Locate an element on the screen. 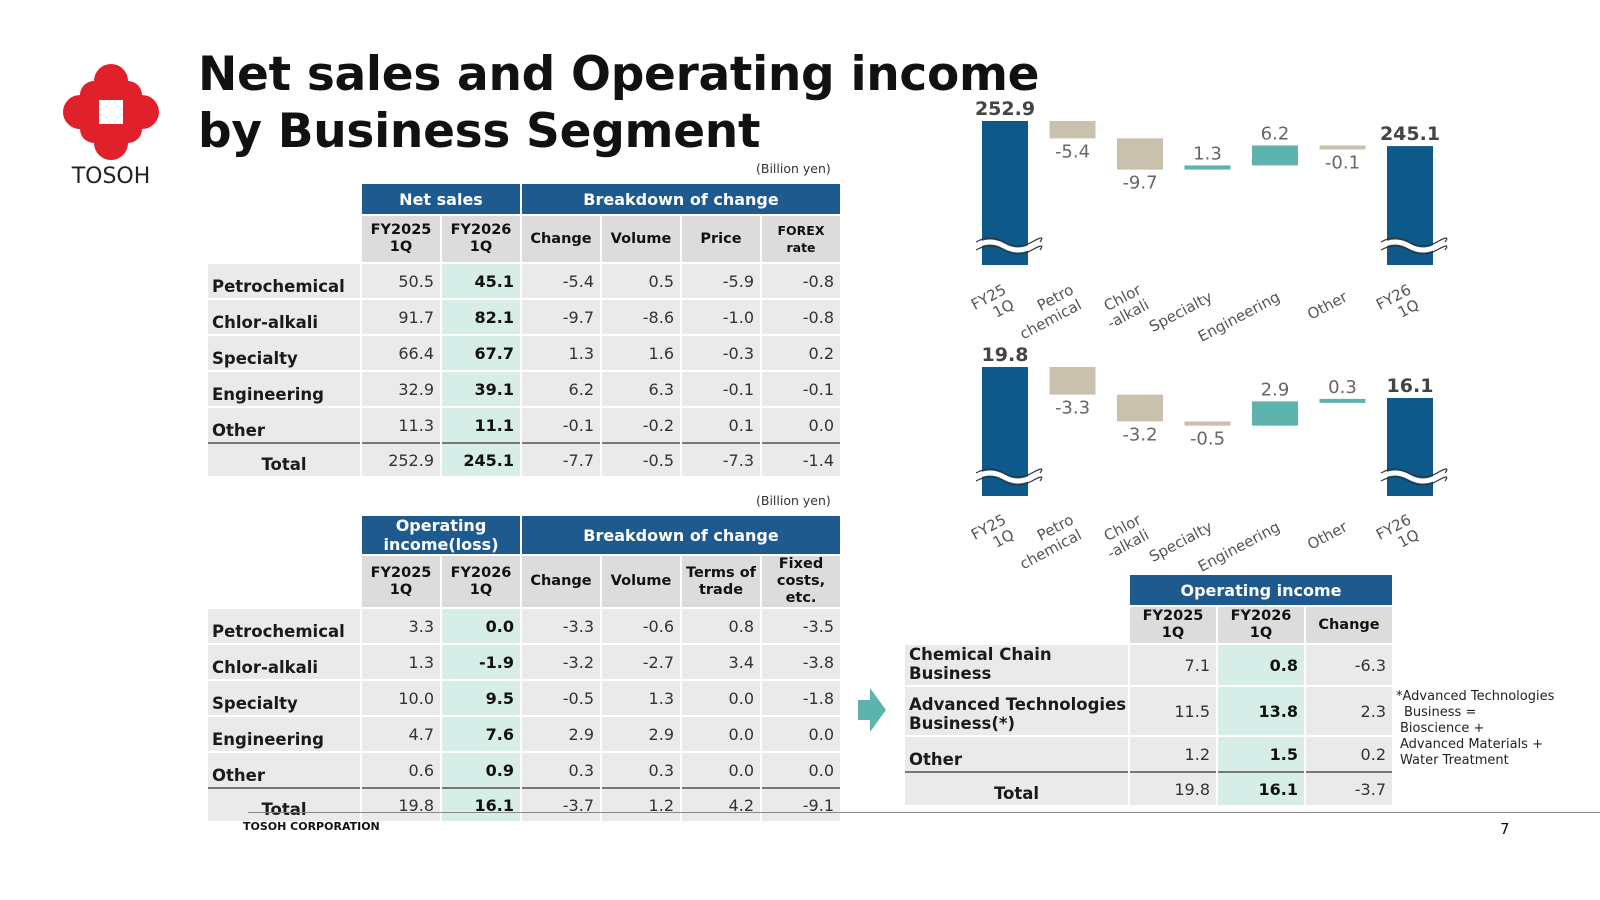  data-label: 6.2 is located at coordinates (1275, 133).